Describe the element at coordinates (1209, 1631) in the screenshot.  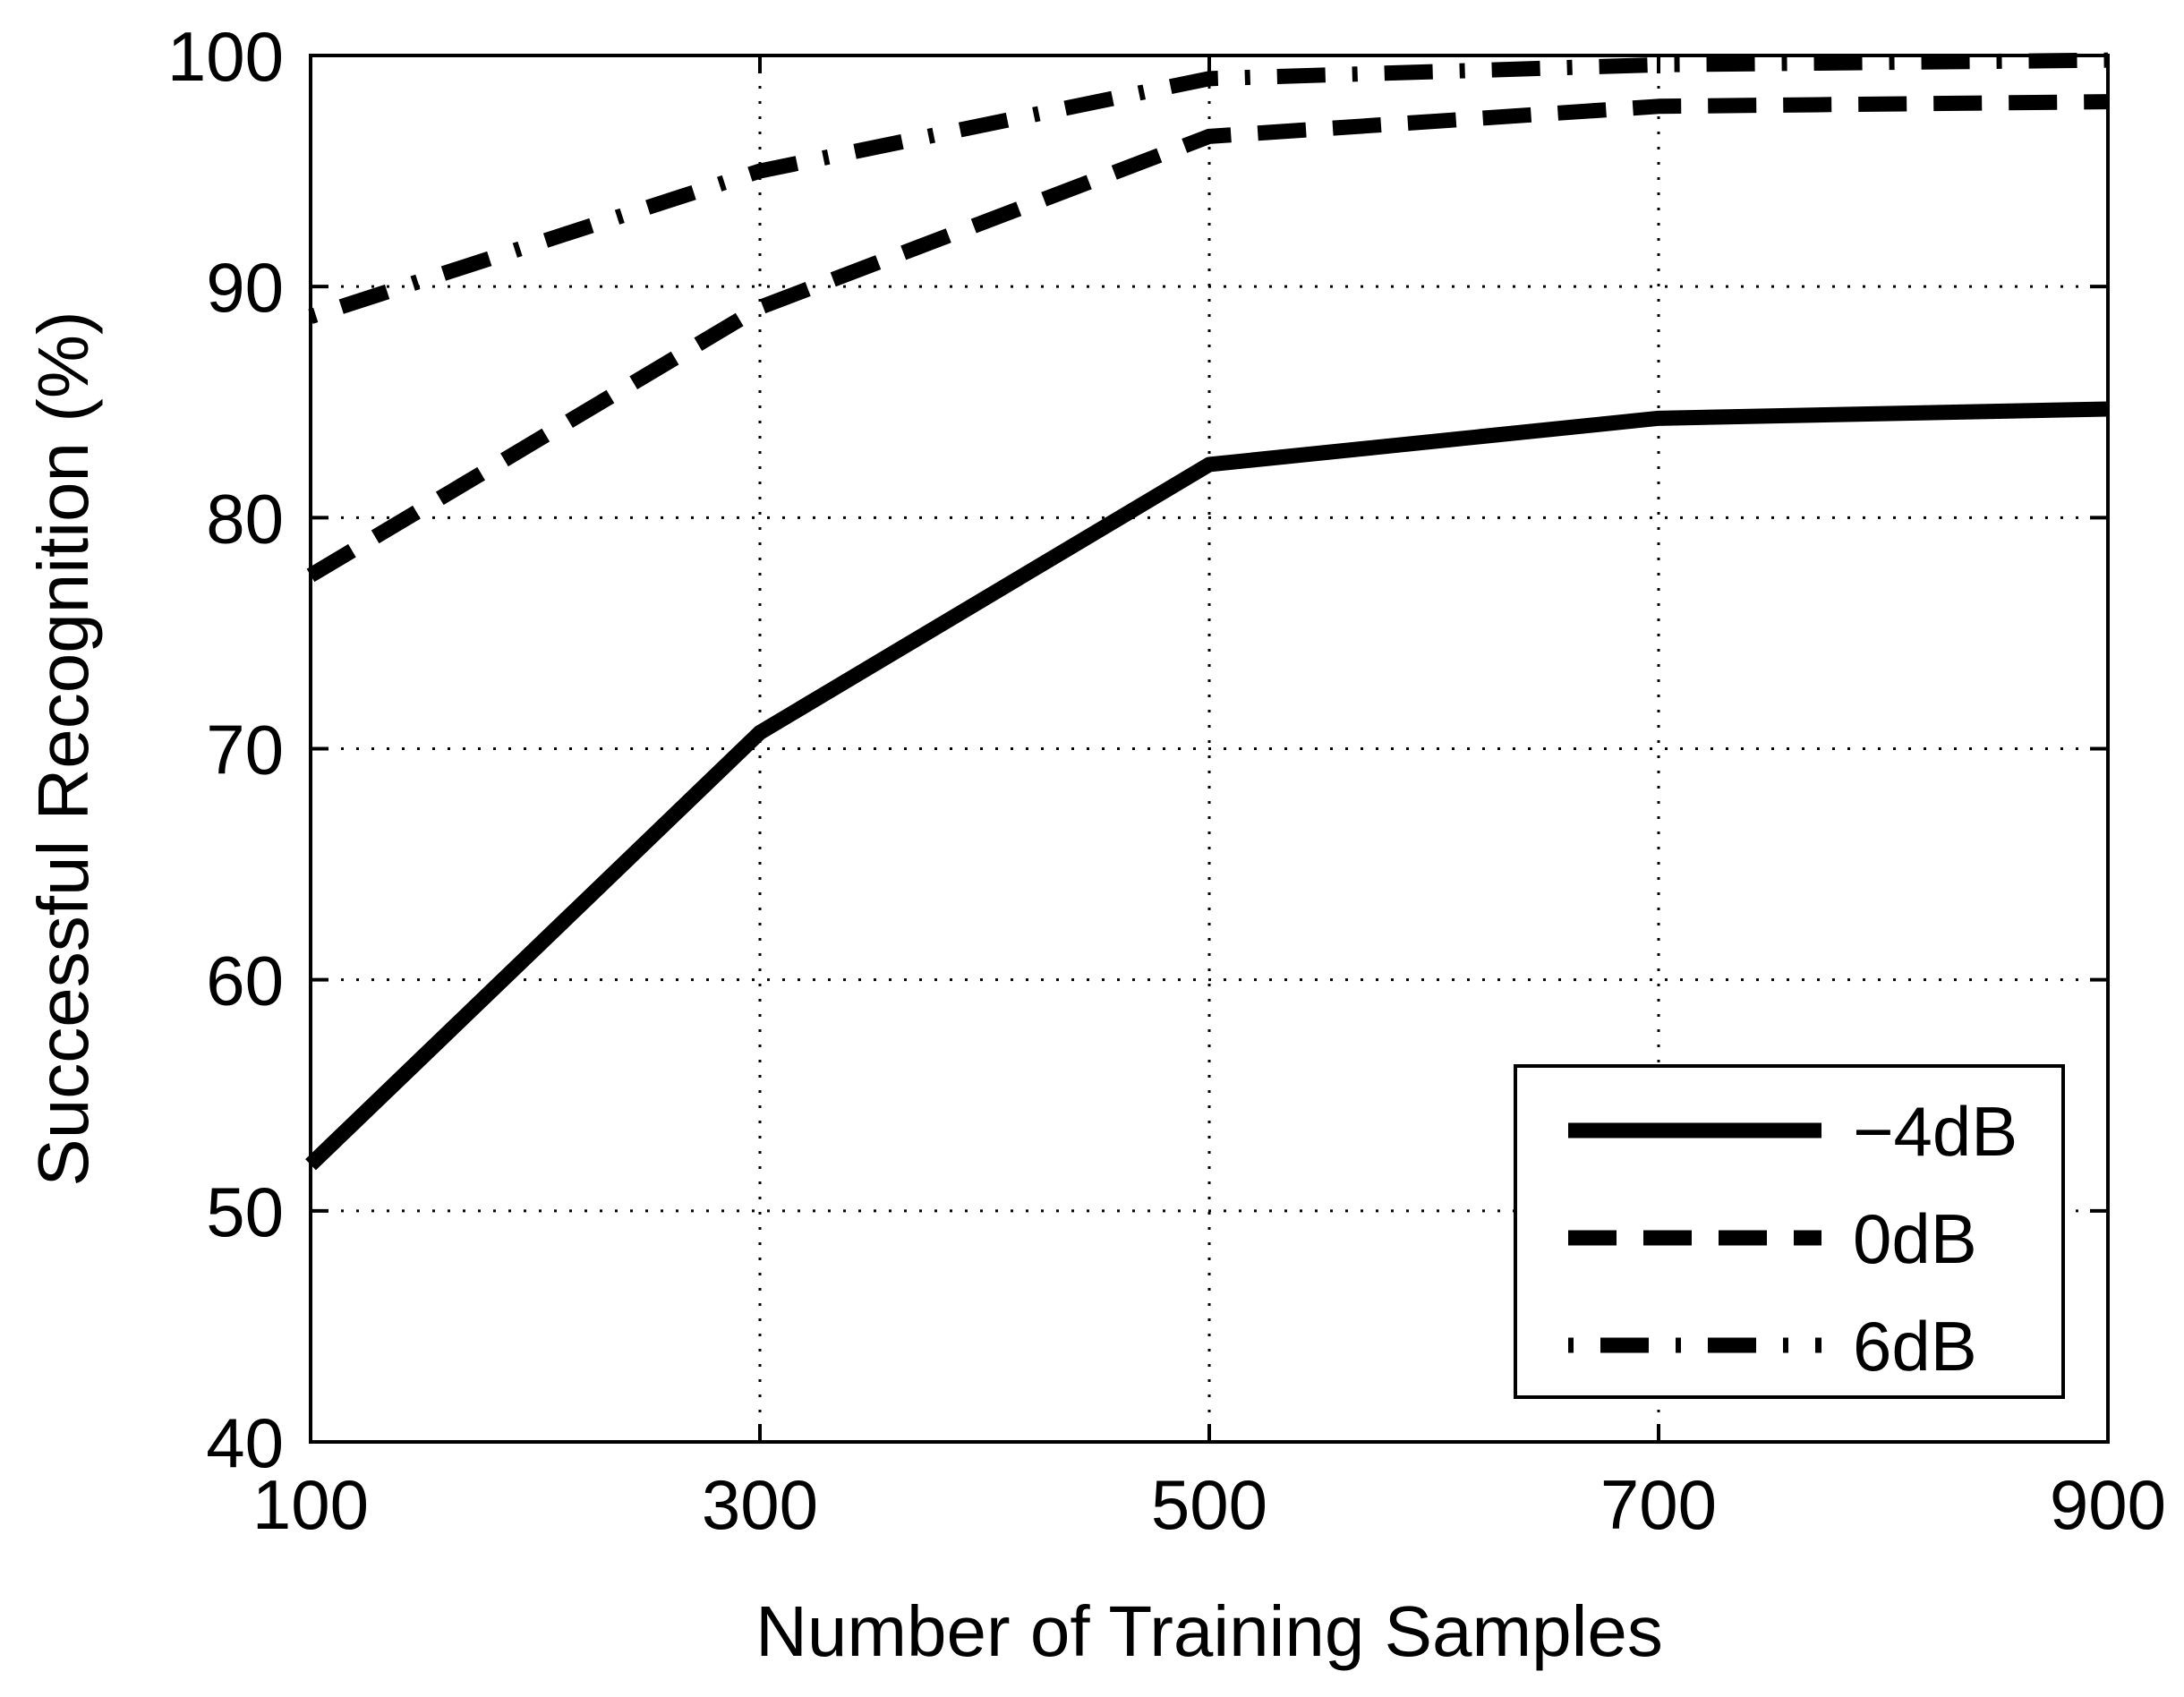
I see `x-axis-label: Number of Training Samples` at that location.